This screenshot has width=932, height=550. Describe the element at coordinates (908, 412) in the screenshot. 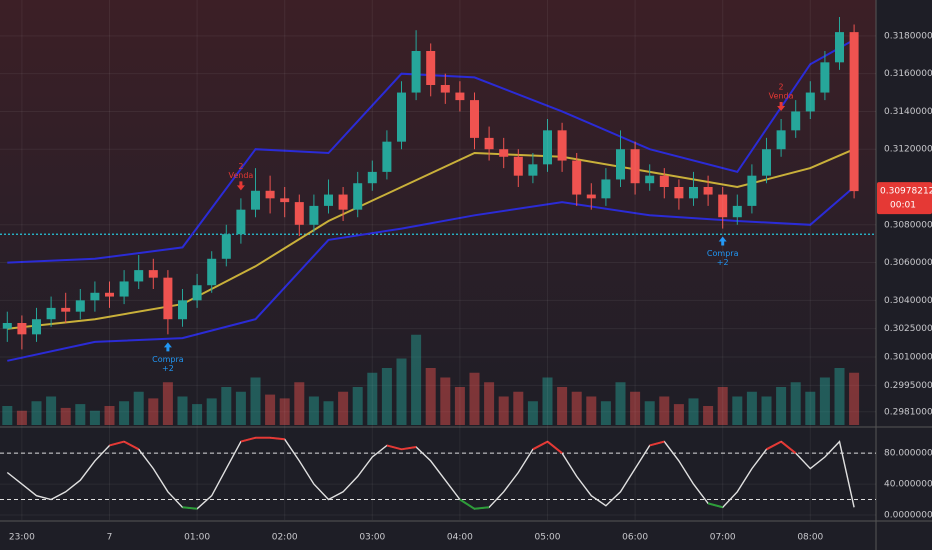

I see `y-tick-label: 0.29810000` at that location.